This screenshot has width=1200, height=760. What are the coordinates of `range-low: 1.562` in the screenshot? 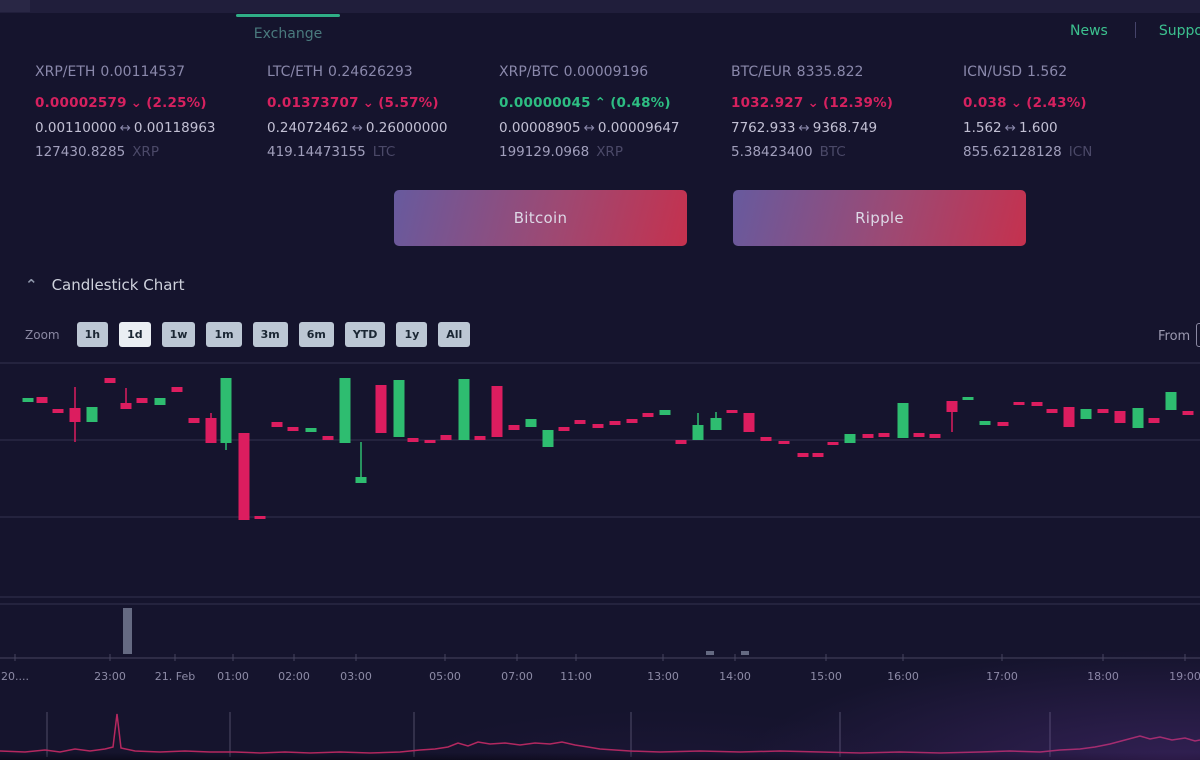 It's located at (982, 128).